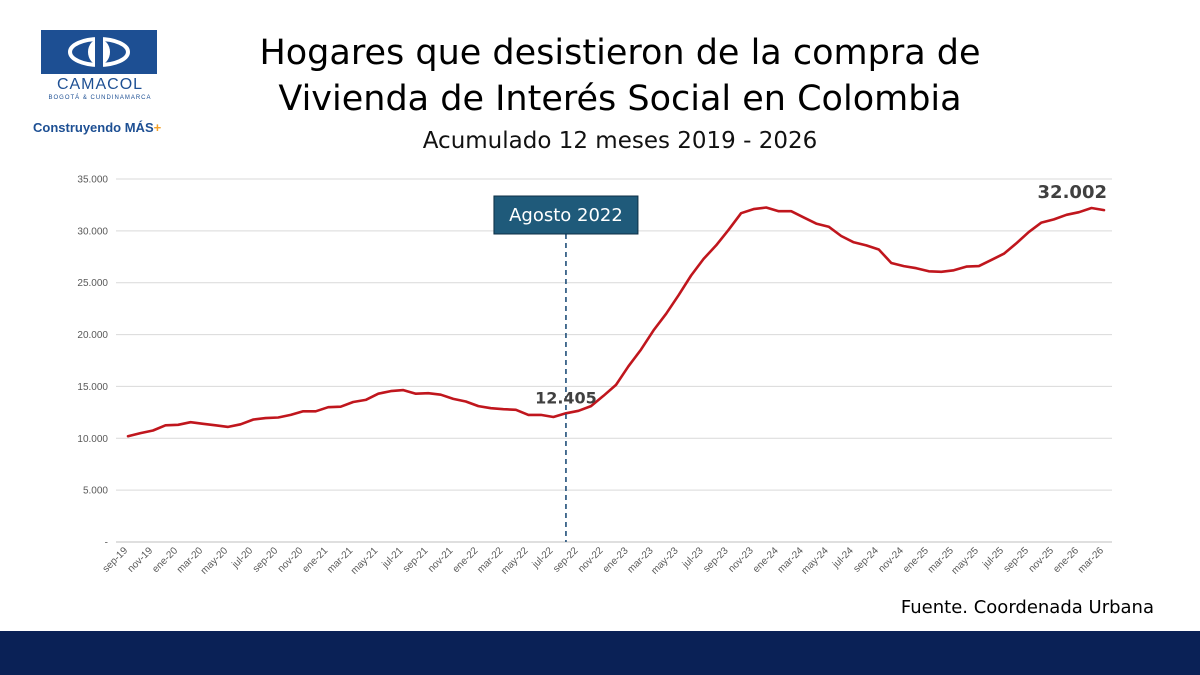  I want to click on x-tick-label: ene-21, so click(316, 560).